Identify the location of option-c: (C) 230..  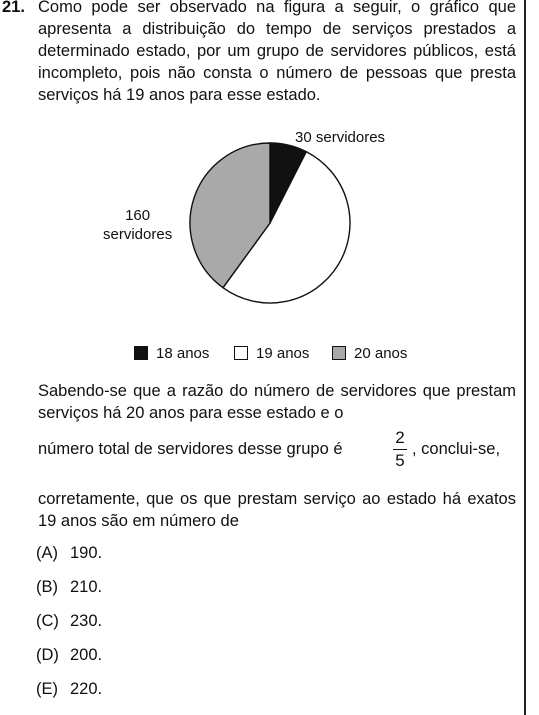
(69, 621).